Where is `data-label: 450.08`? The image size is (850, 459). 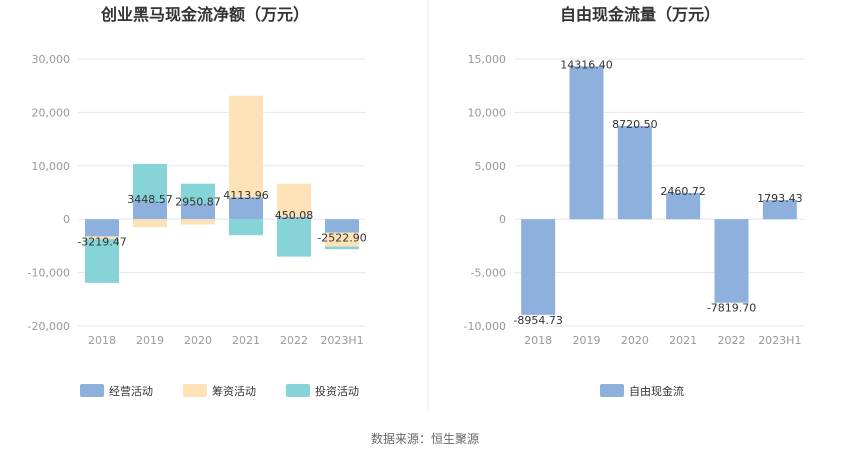 data-label: 450.08 is located at coordinates (294, 215).